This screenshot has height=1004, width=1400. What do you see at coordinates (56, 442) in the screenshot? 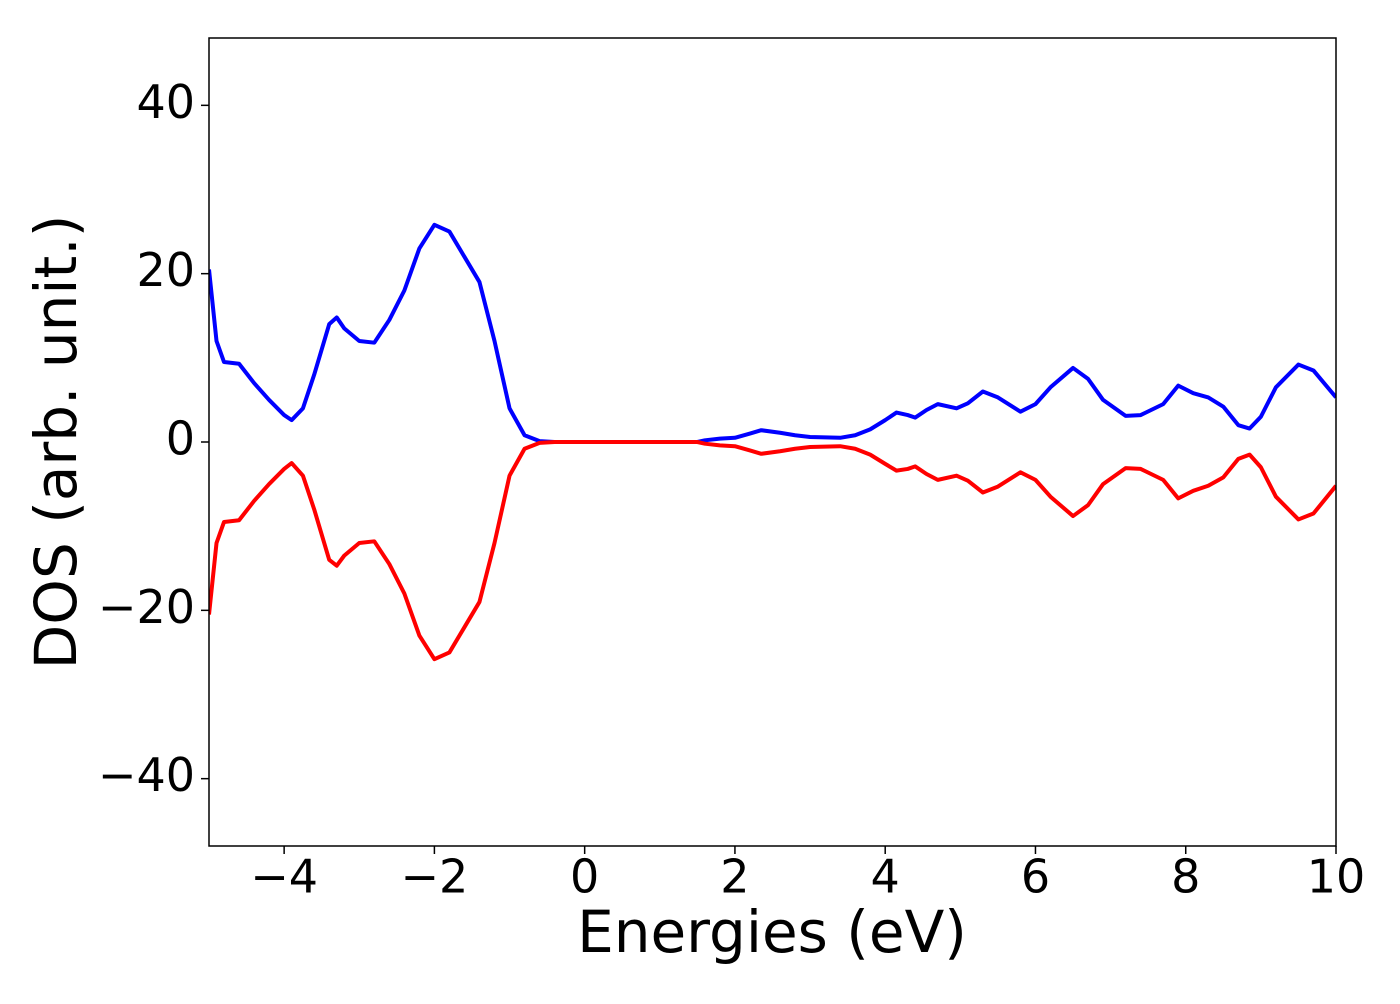
I see `y-axis-label: DOS (arb. unit.)` at bounding box center [56, 442].